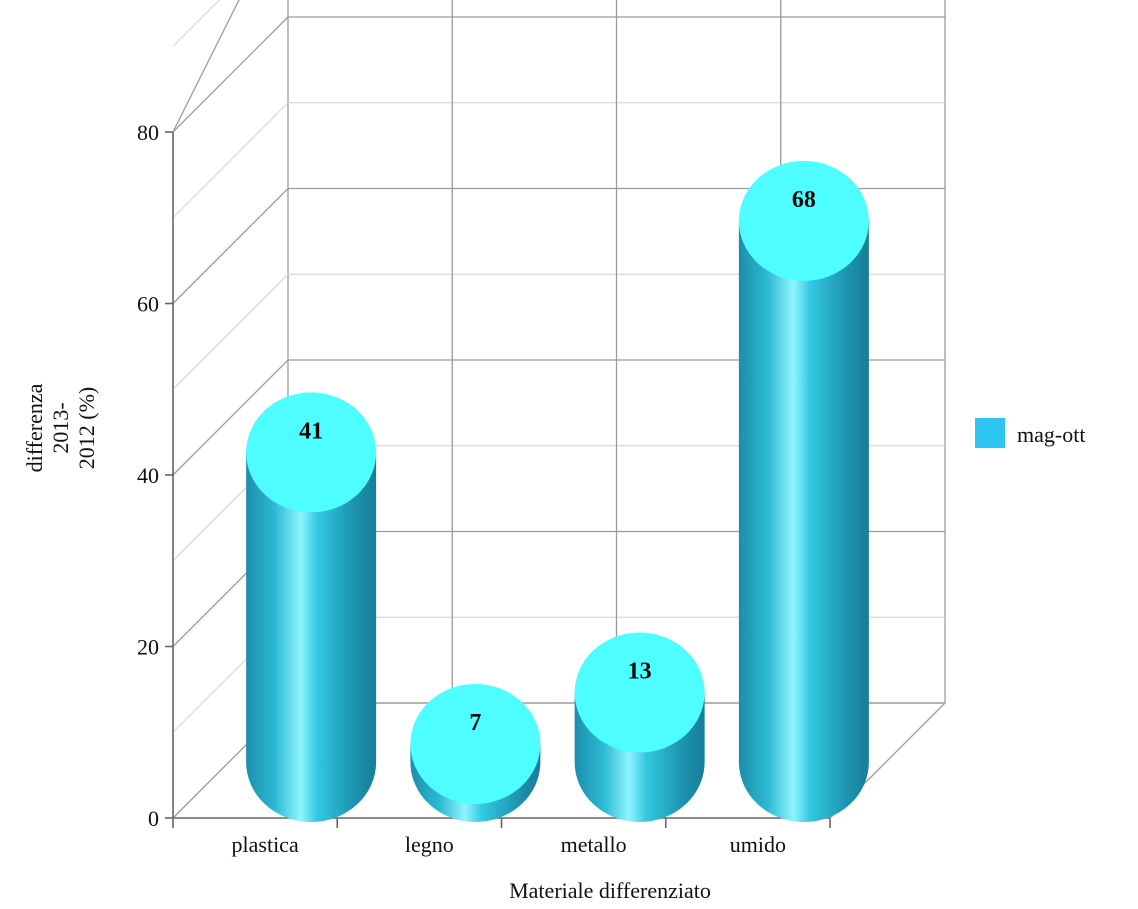 The image size is (1138, 909). Describe the element at coordinates (475, 723) in the screenshot. I see `data-label: 7` at that location.